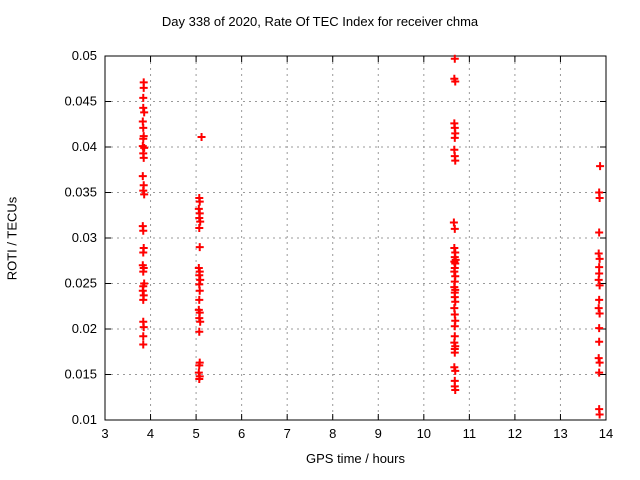 Image resolution: width=640 pixels, height=480 pixels. Describe the element at coordinates (104, 433) in the screenshot. I see `x-tick-label: 3` at that location.